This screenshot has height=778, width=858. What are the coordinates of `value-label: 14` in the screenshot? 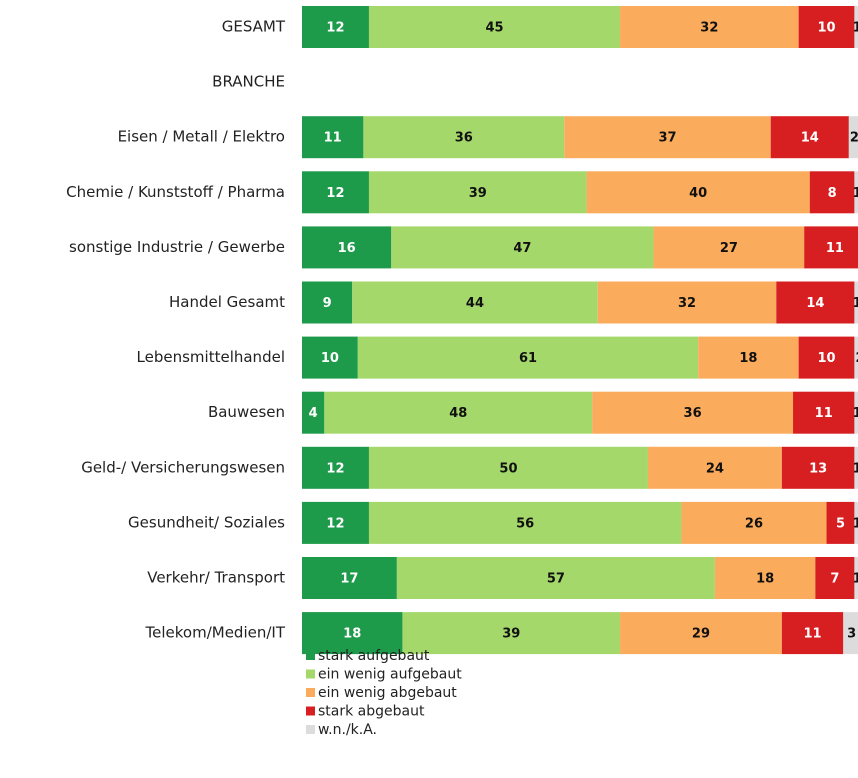 It's located at (815, 303).